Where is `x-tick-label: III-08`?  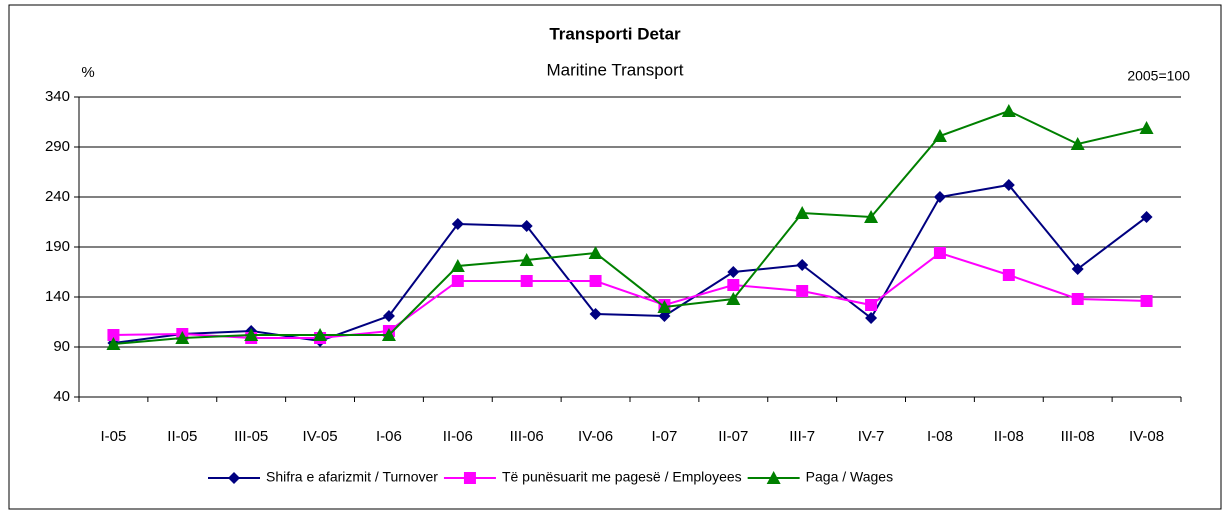 x-tick-label: III-08 is located at coordinates (1078, 436).